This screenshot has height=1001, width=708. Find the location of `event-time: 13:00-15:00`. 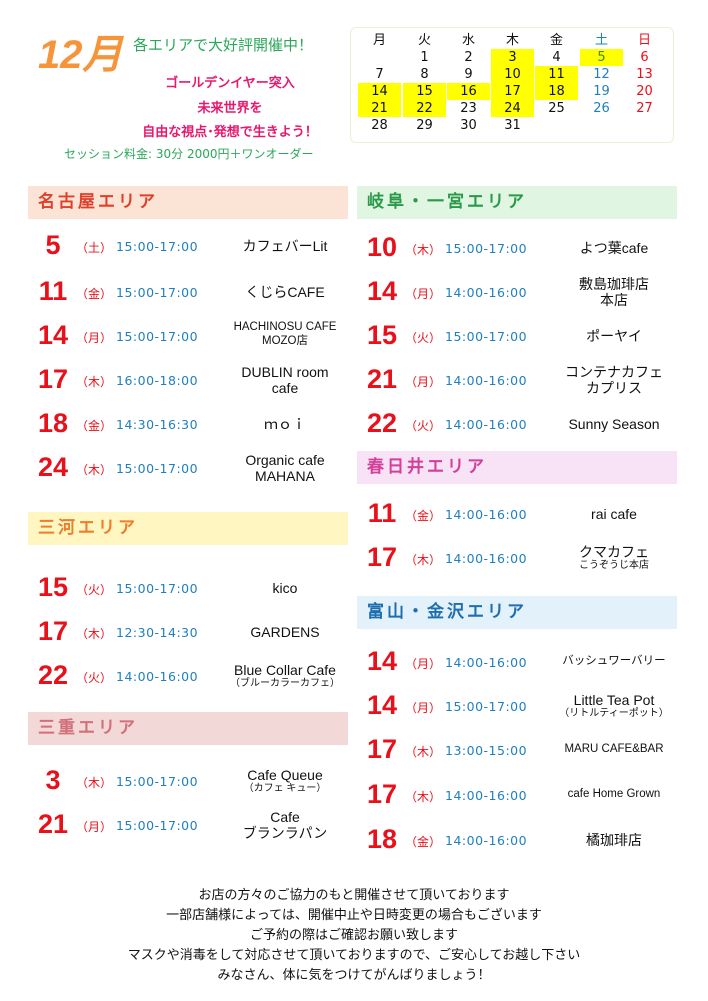

event-time: 13:00-15:00 is located at coordinates (486, 750).